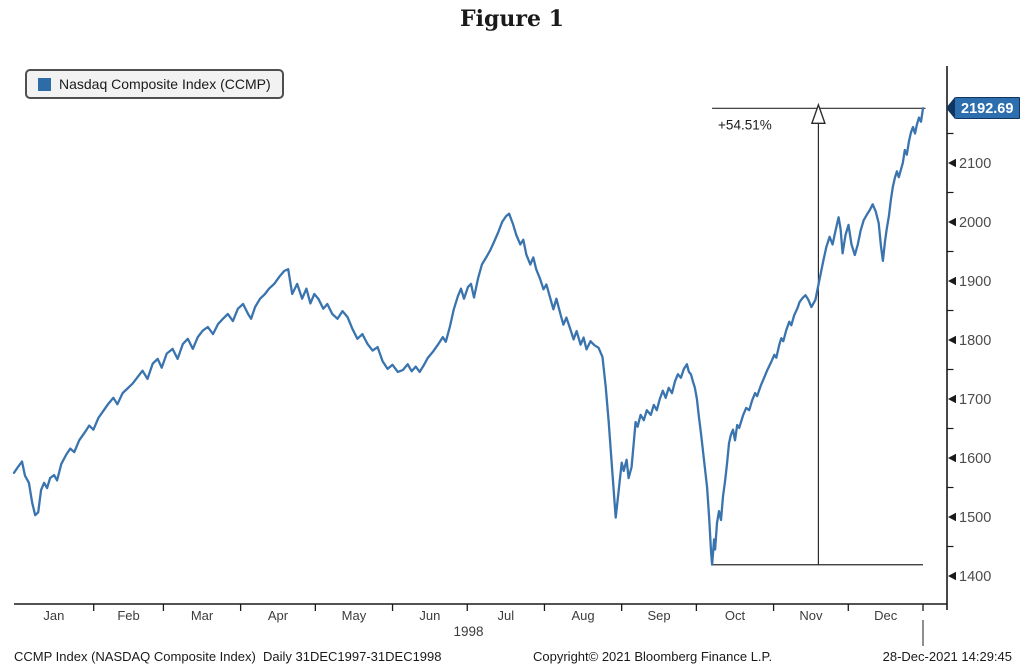  I want to click on price-tag-pointer-icon, so click(950, 108).